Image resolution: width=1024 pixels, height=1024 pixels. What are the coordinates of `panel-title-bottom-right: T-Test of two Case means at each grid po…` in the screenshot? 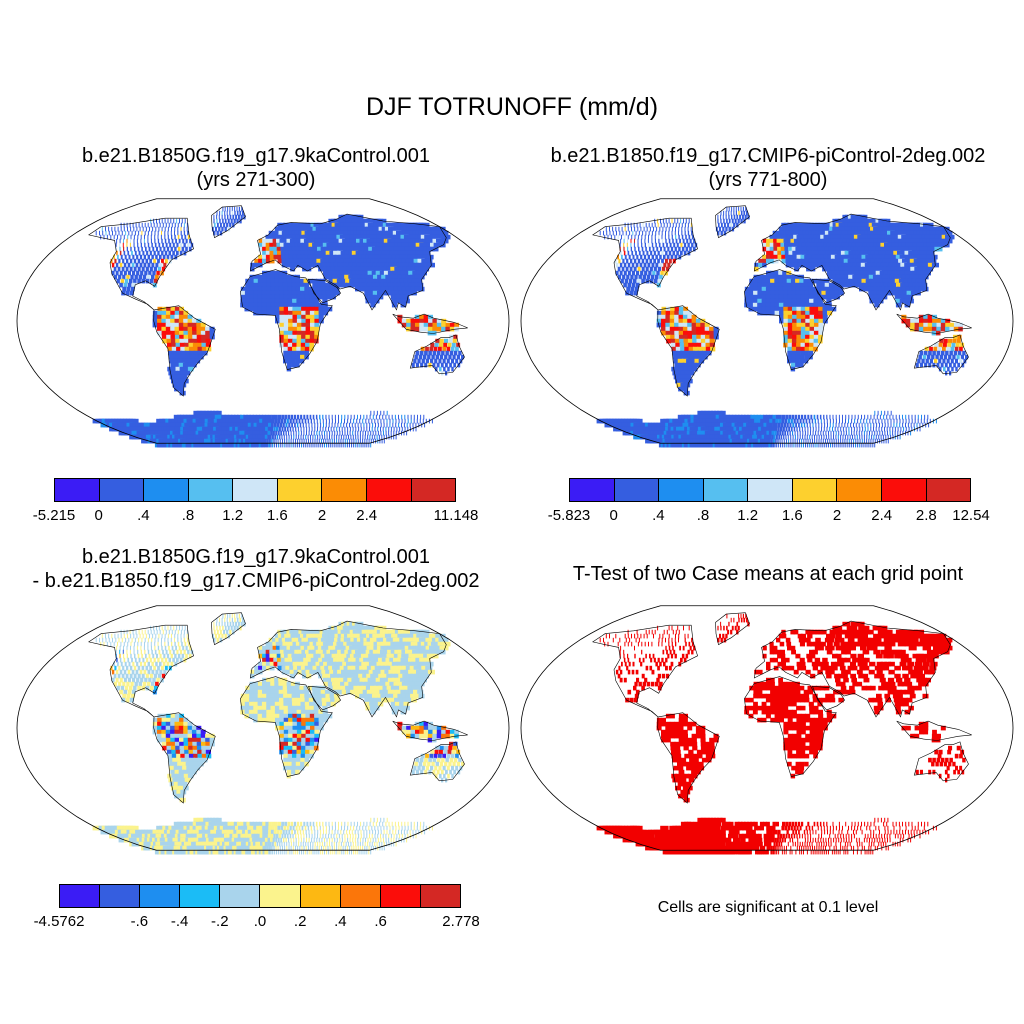 It's located at (768, 574).